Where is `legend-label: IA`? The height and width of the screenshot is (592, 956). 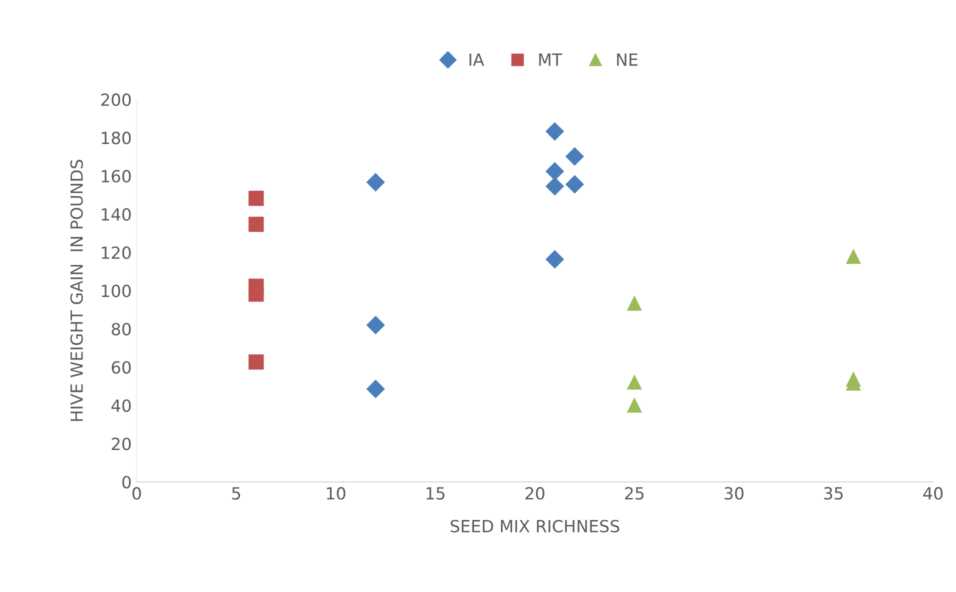 legend-label: IA is located at coordinates (477, 60).